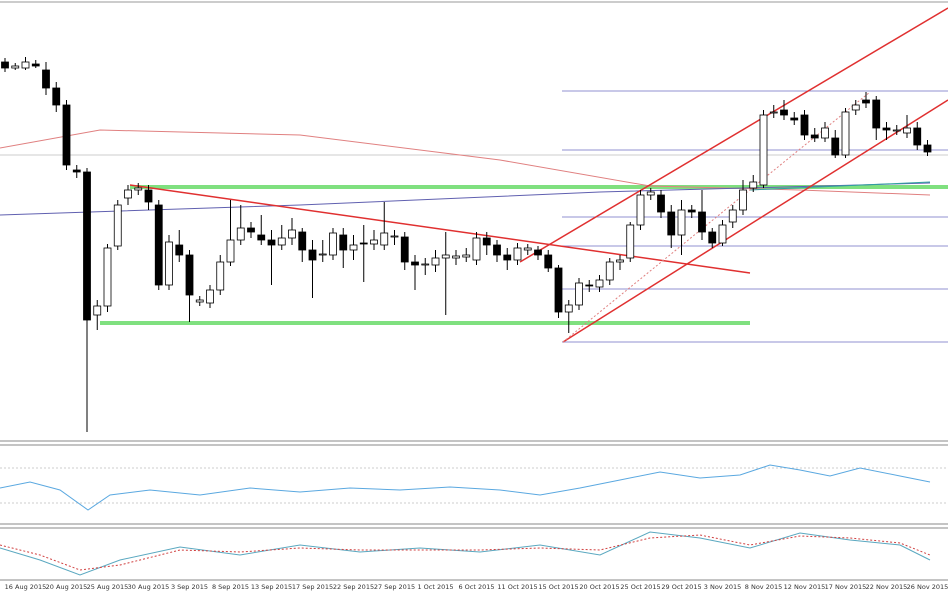 This screenshot has height=593, width=948. I want to click on x-tick-label: 22 Nov 2015, so click(887, 587).